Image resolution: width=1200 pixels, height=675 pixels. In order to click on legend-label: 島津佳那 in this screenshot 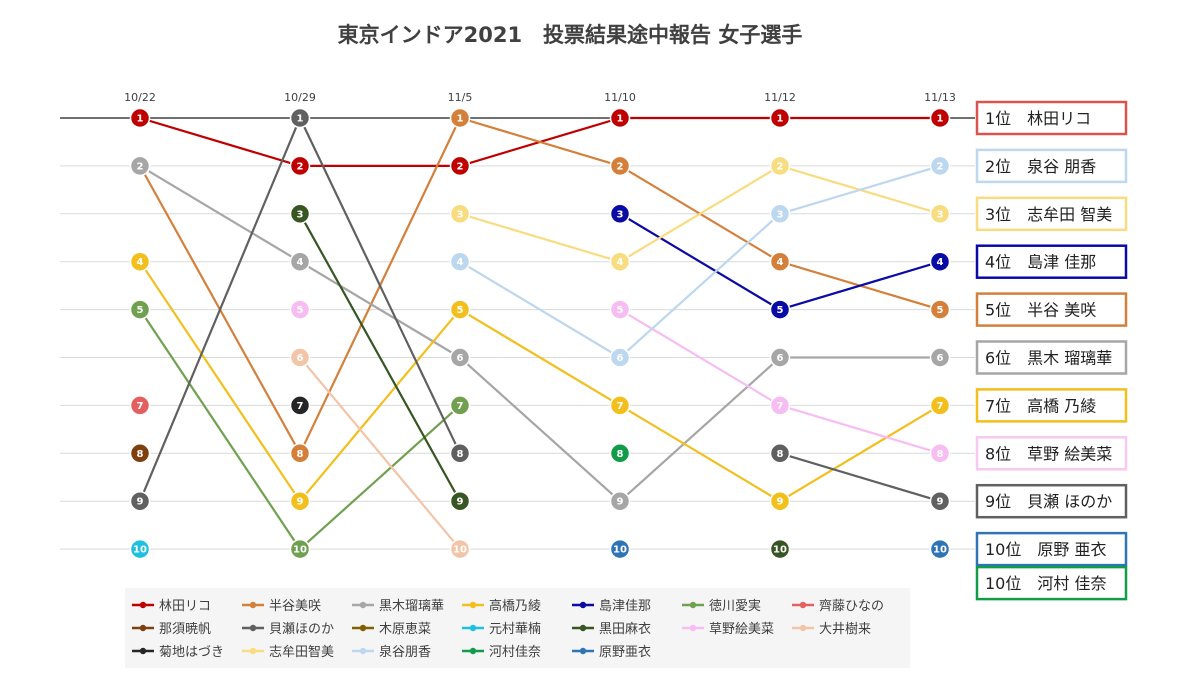, I will do `click(625, 606)`.